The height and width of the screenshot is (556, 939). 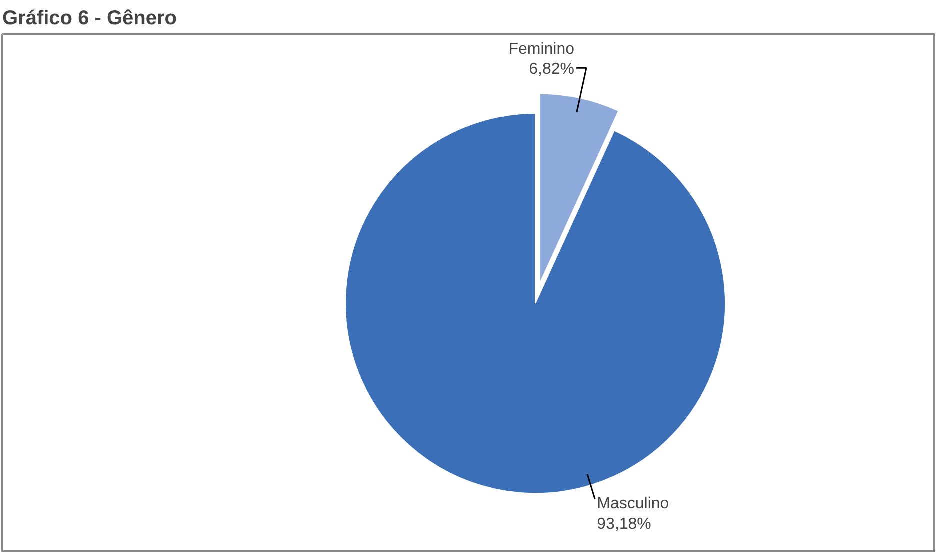 I want to click on slice-label: Feminino, so click(x=541, y=49).